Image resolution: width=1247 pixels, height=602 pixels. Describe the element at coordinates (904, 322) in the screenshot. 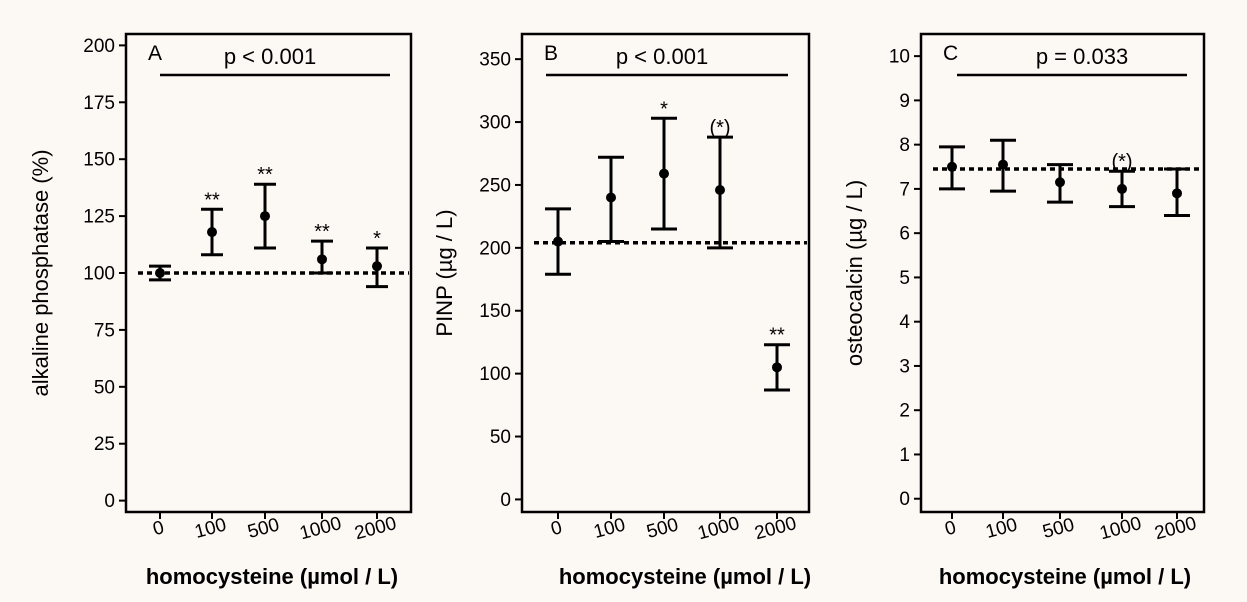

I see `y-tick-label: 4` at that location.